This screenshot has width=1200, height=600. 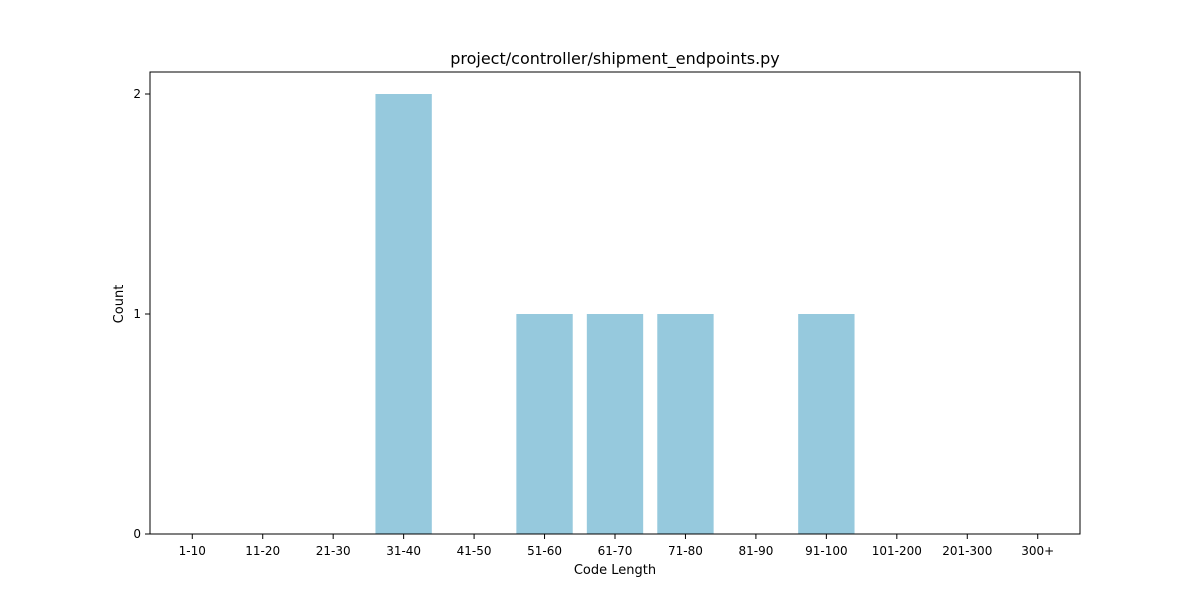 What do you see at coordinates (474, 551) in the screenshot?
I see `x-tick-label-41-50: 41-50` at bounding box center [474, 551].